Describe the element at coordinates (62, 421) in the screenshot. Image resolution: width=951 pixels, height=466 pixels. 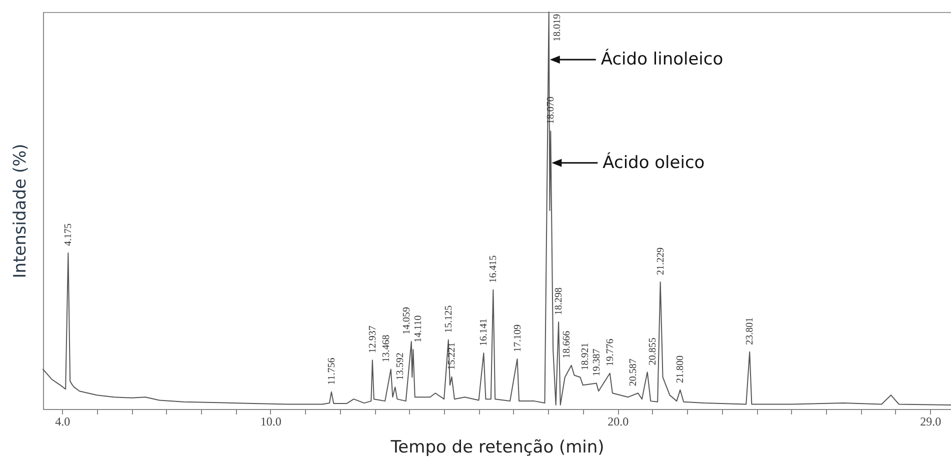
I see `x-tick-label: 4.0` at that location.